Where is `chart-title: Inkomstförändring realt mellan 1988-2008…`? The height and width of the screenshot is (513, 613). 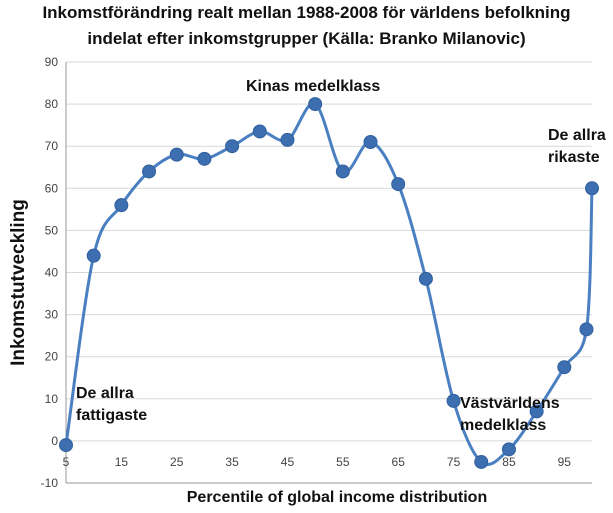 chart-title: Inkomstförändring realt mellan 1988-2008… is located at coordinates (306, 26).